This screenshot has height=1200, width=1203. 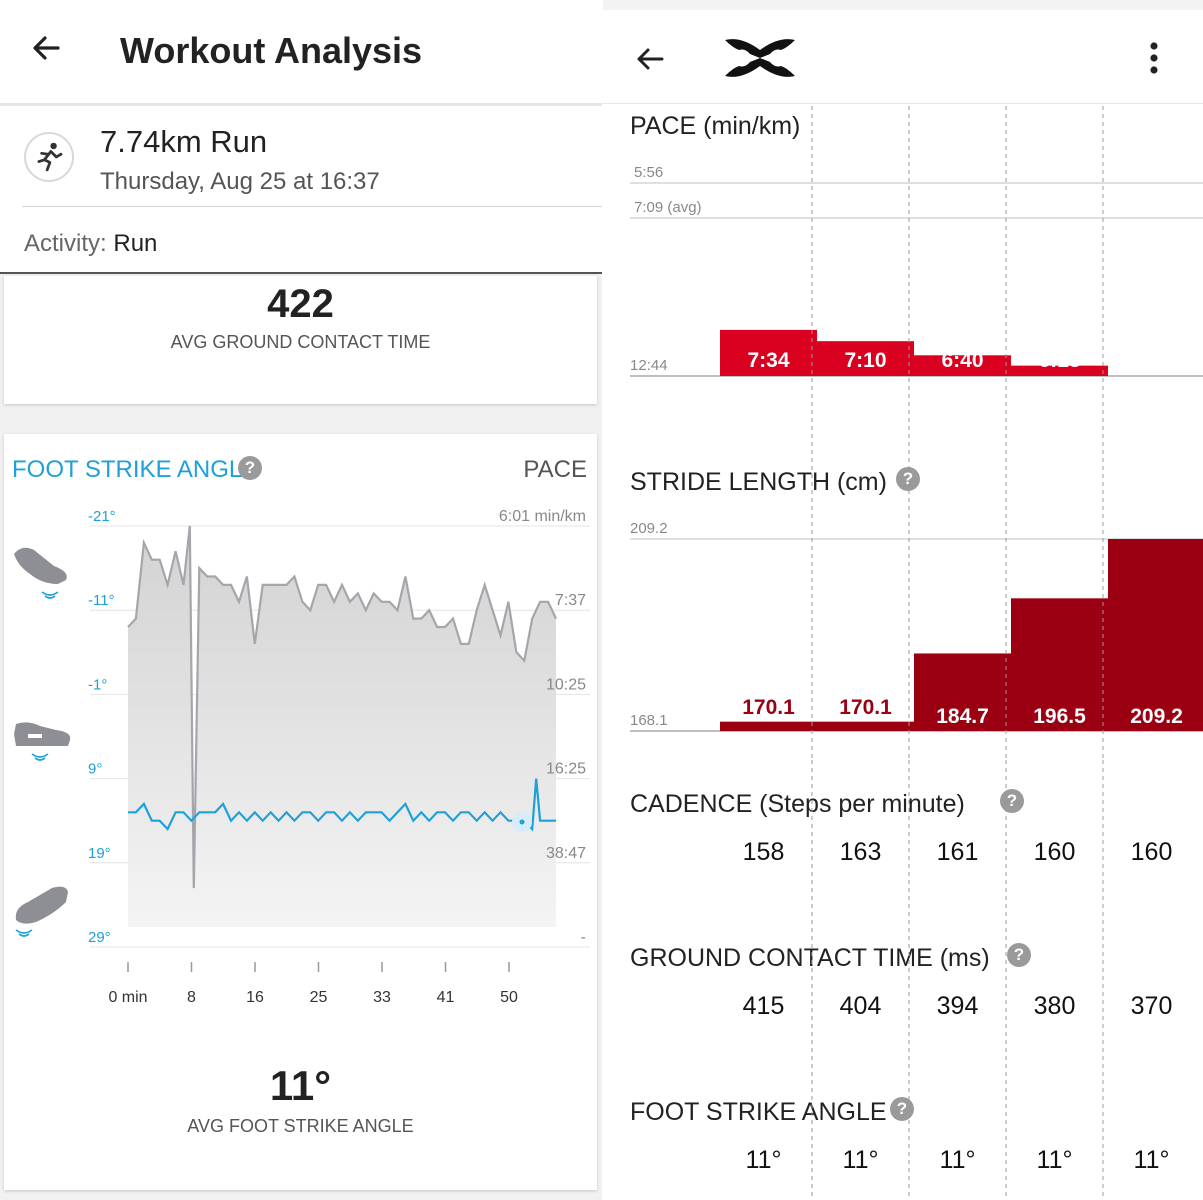 What do you see at coordinates (715, 126) in the screenshot?
I see `pace-section-title: PACE (min/km)` at bounding box center [715, 126].